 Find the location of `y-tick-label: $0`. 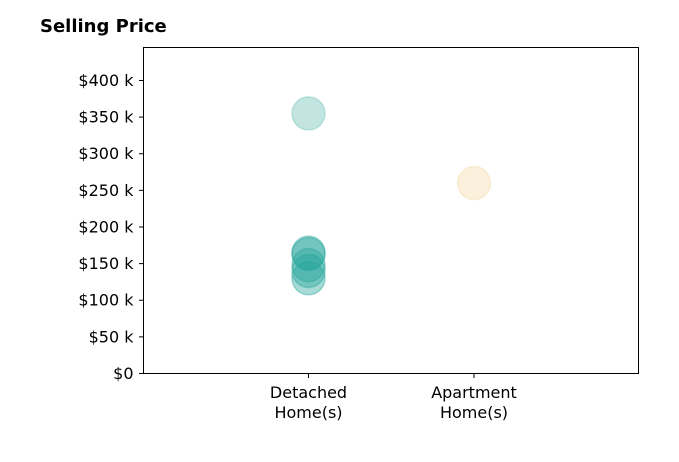

y-tick-label: $0 is located at coordinates (123, 373).